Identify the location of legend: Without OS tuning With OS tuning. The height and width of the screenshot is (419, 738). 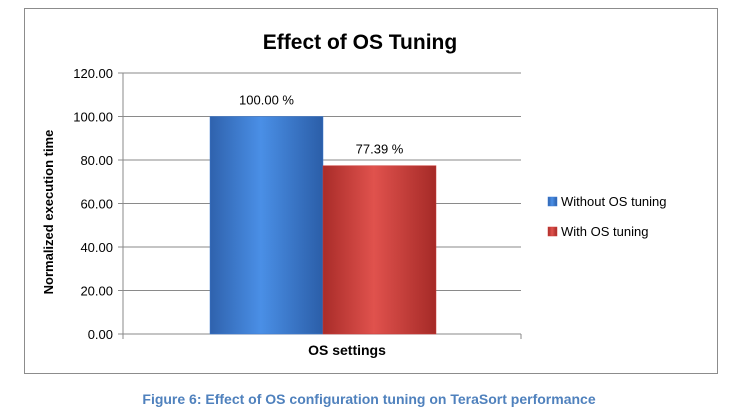
(607, 216).